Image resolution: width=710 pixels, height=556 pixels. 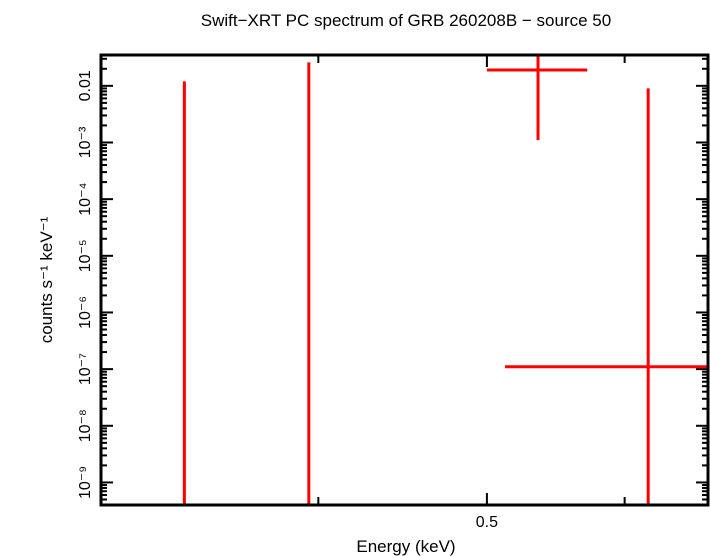 I want to click on y-tick-label: 10⁻⁸, so click(x=85, y=425).